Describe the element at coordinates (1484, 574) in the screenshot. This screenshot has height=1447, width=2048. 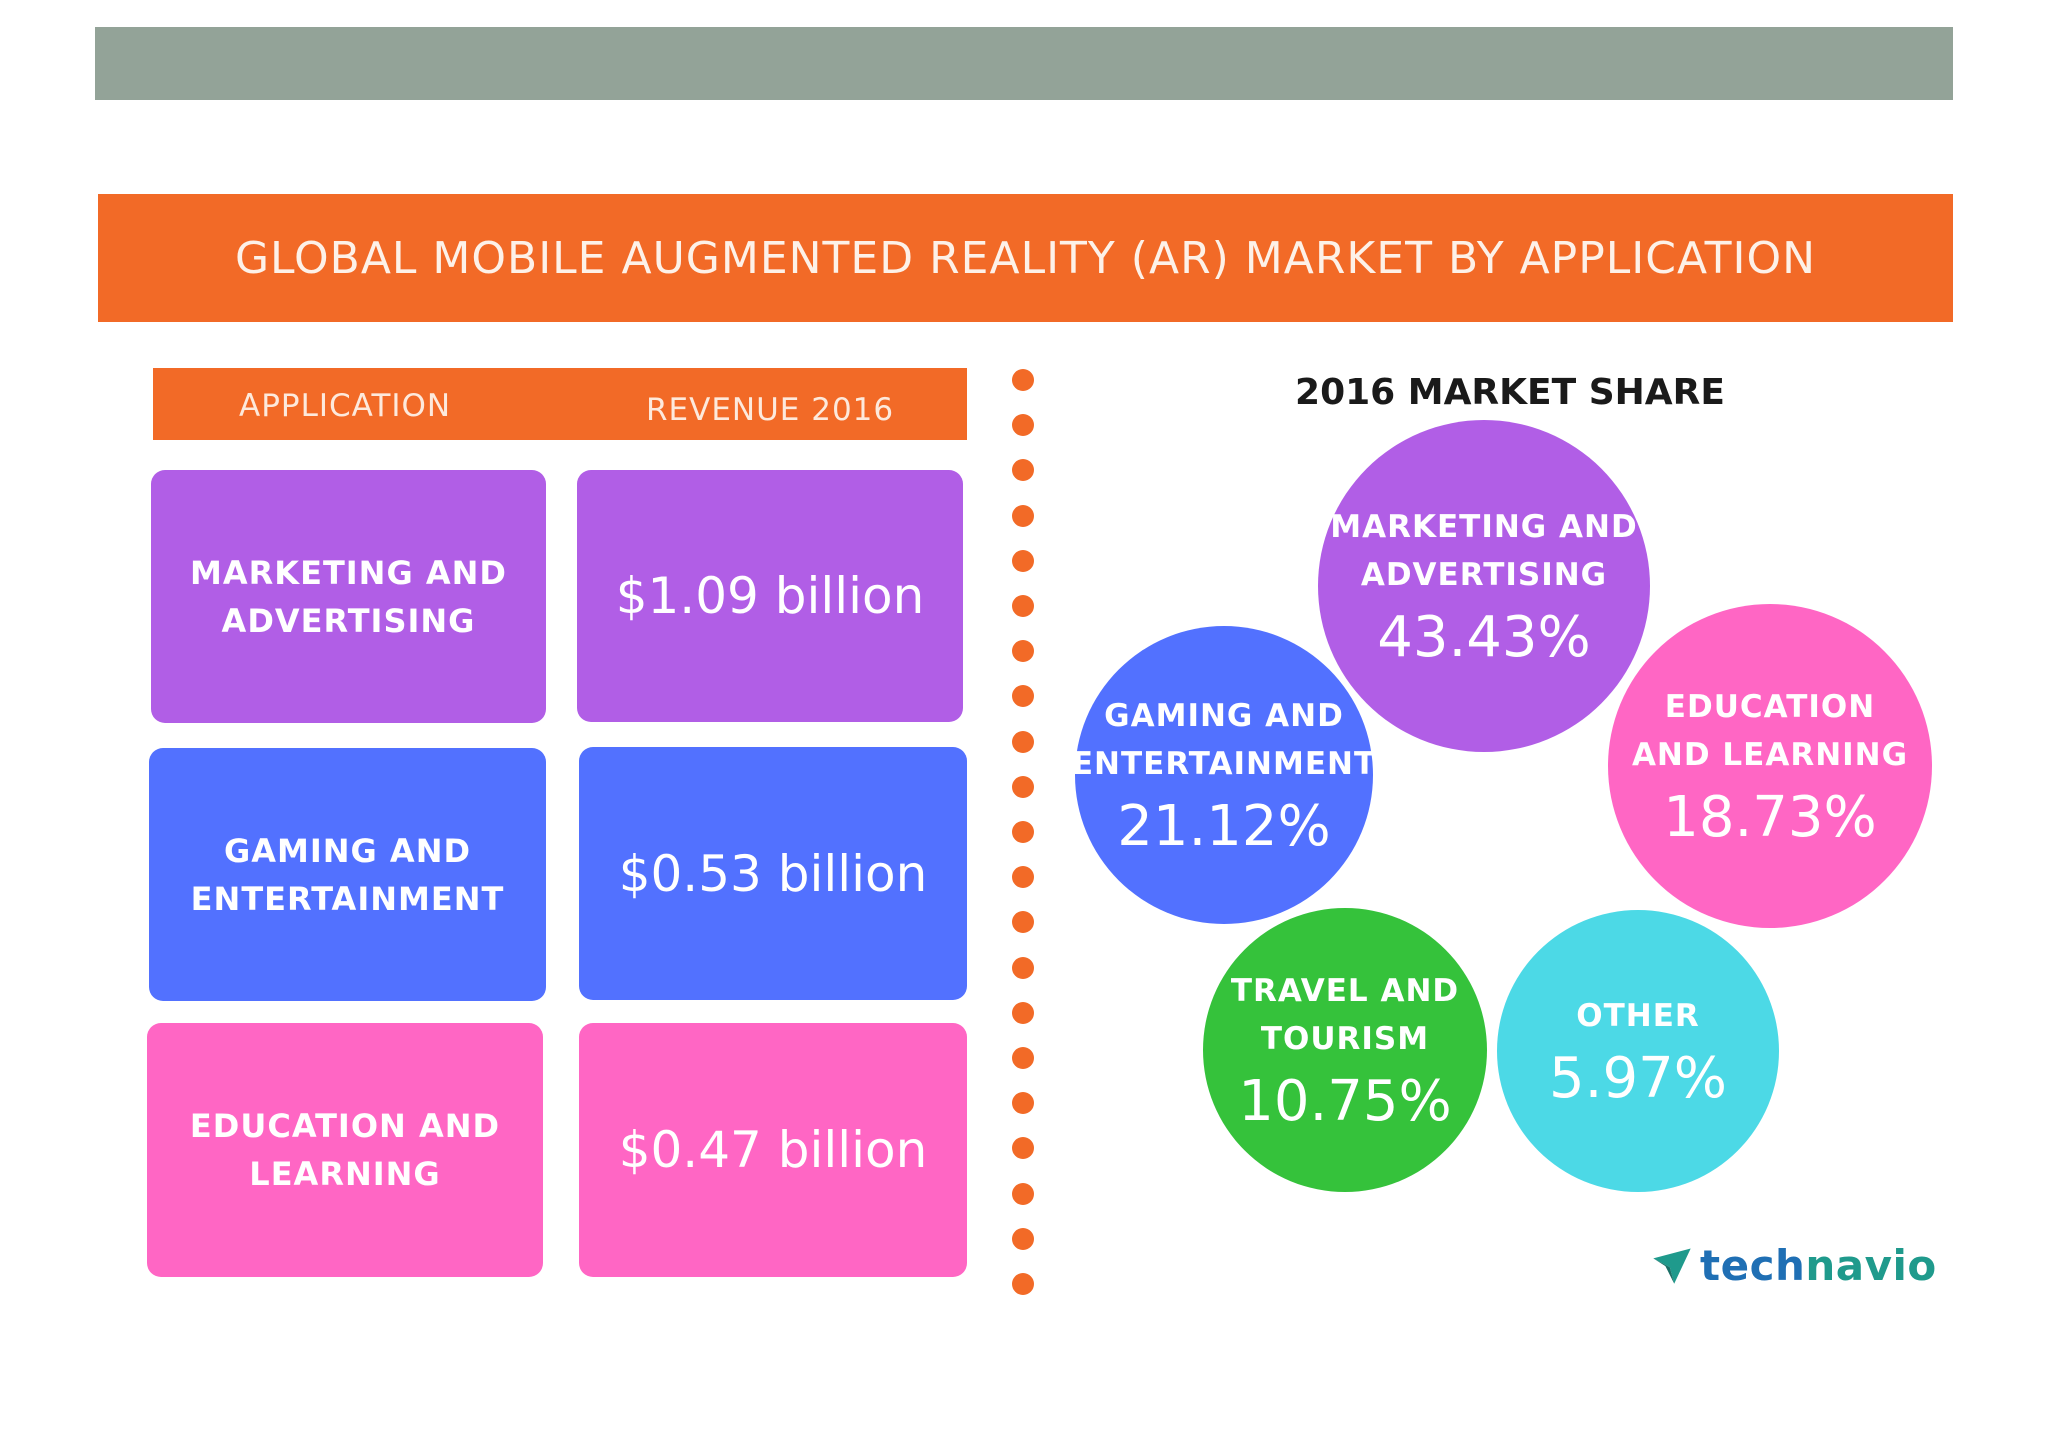
I see `bubble-marketing-label-line-2: ADVERTISING` at that location.